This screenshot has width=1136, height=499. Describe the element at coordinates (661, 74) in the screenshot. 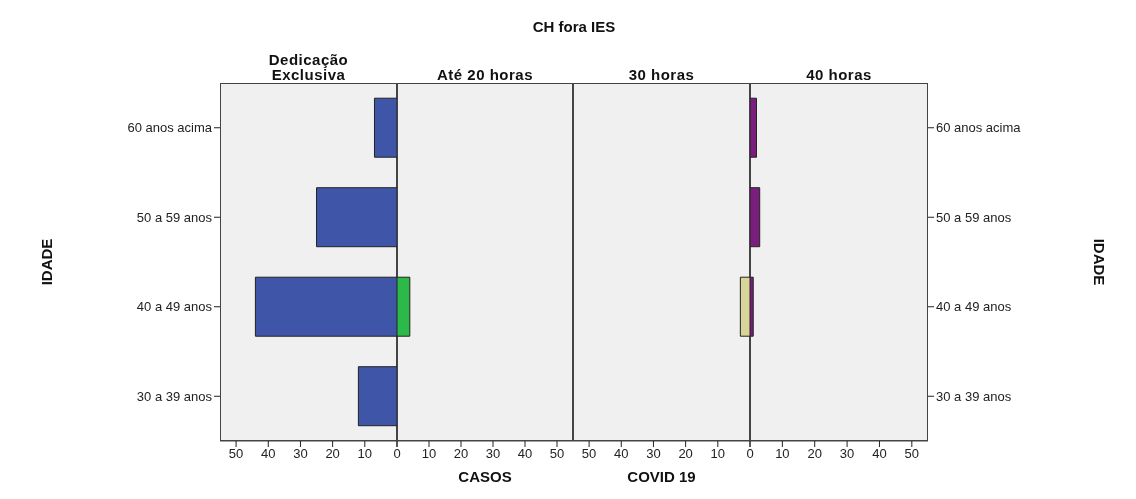

I see `chart-title: 30 horas` at that location.